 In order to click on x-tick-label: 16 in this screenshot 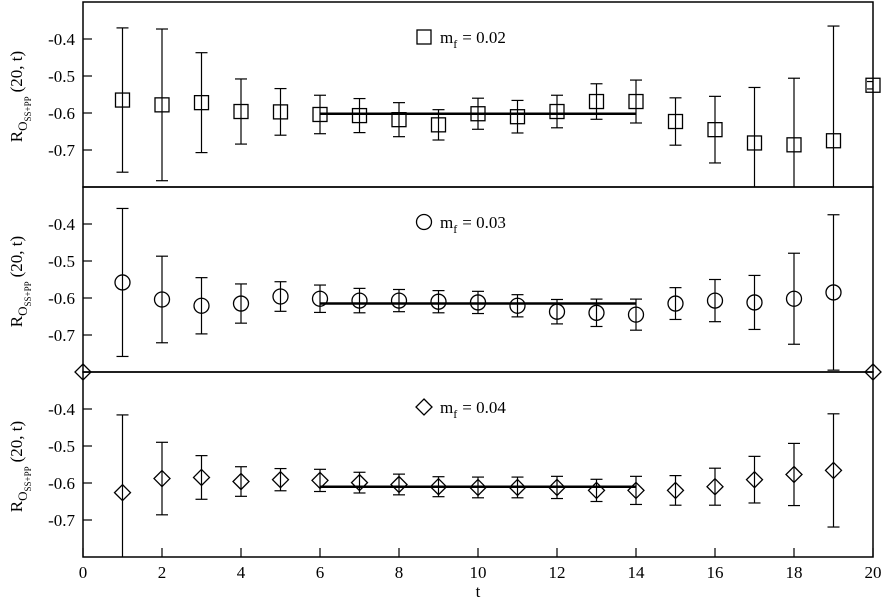, I will do `click(715, 572)`.